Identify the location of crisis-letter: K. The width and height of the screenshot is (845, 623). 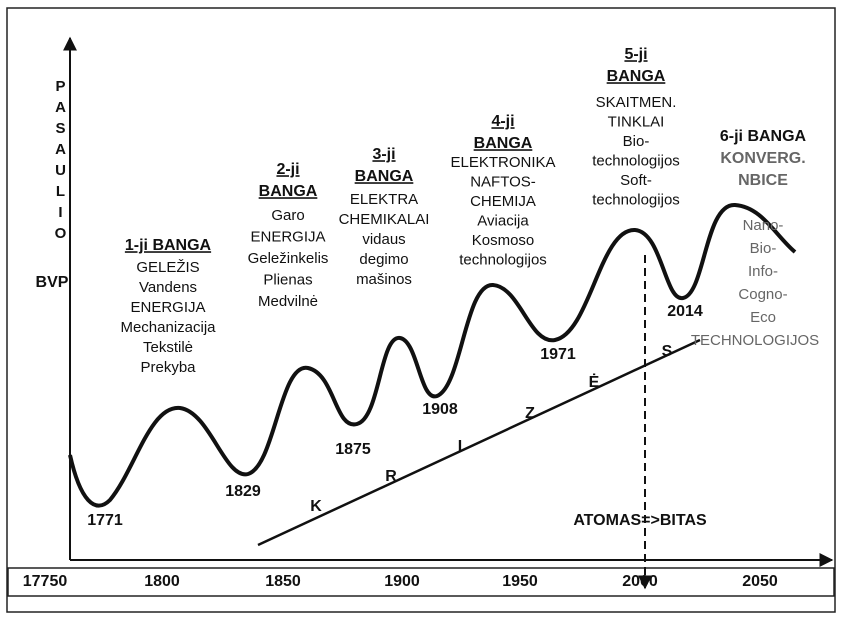
(316, 506).